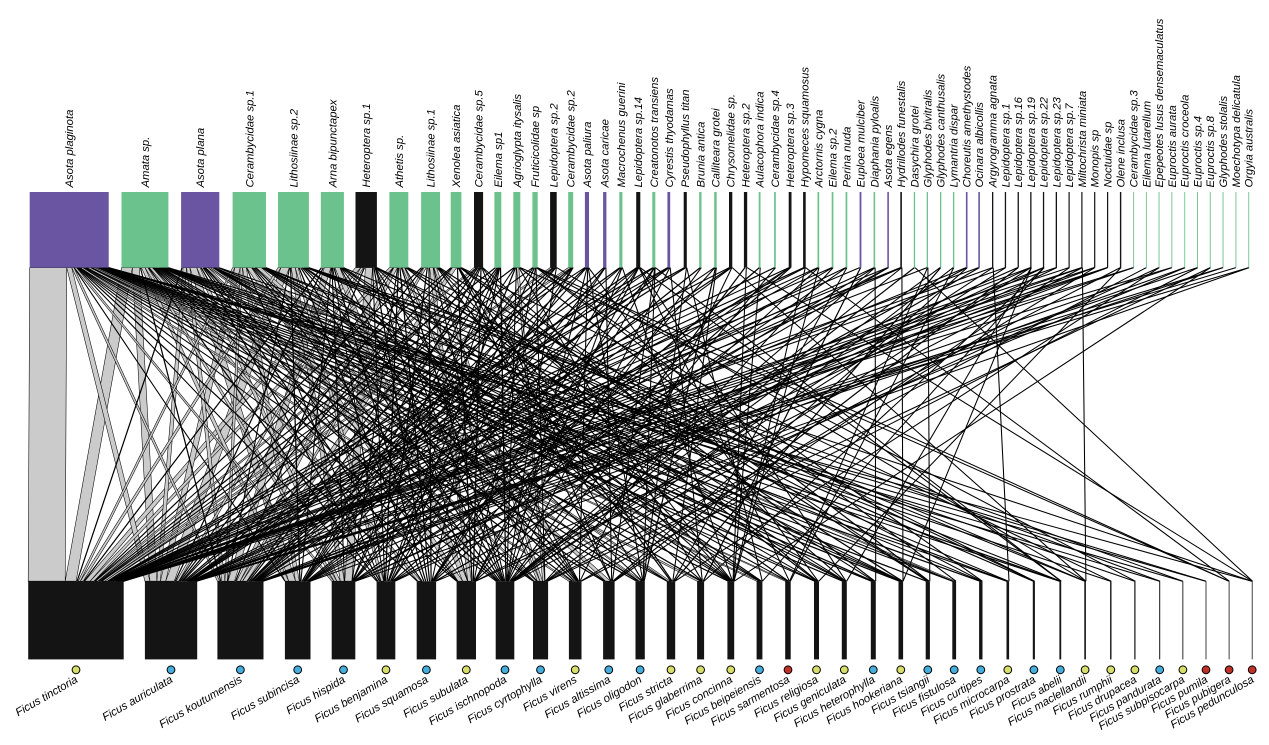 This screenshot has height=745, width=1269. Describe the element at coordinates (686, 139) in the screenshot. I see `svg-text: Pseudophyllus titan` at that location.